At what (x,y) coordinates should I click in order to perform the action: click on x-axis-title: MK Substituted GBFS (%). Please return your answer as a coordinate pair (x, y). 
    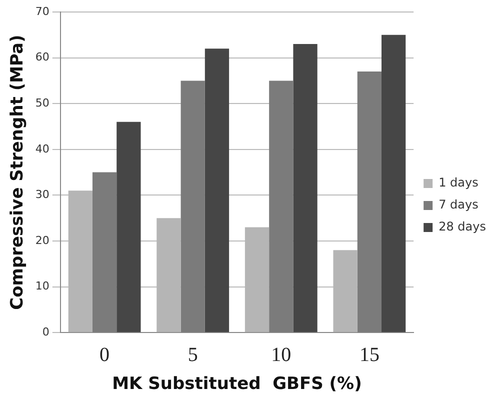
    Looking at the image, I should click on (237, 384).